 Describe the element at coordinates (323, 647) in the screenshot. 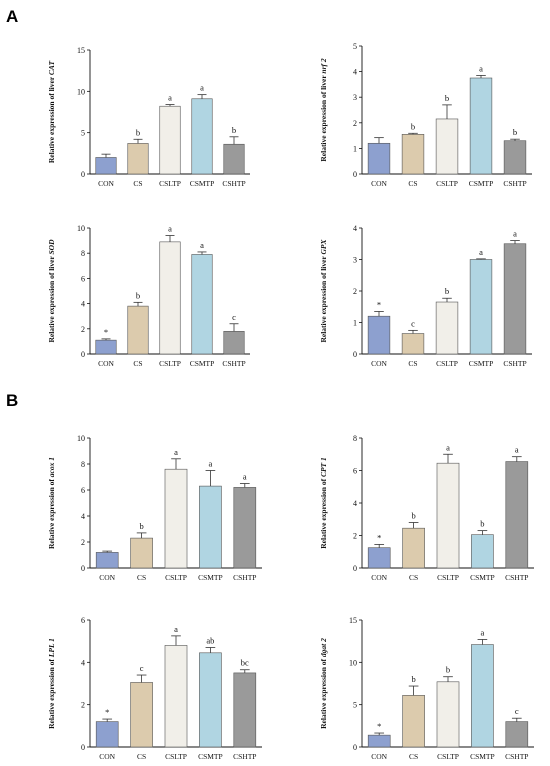

I see `y-axis-label-gene: dgat 2` at that location.